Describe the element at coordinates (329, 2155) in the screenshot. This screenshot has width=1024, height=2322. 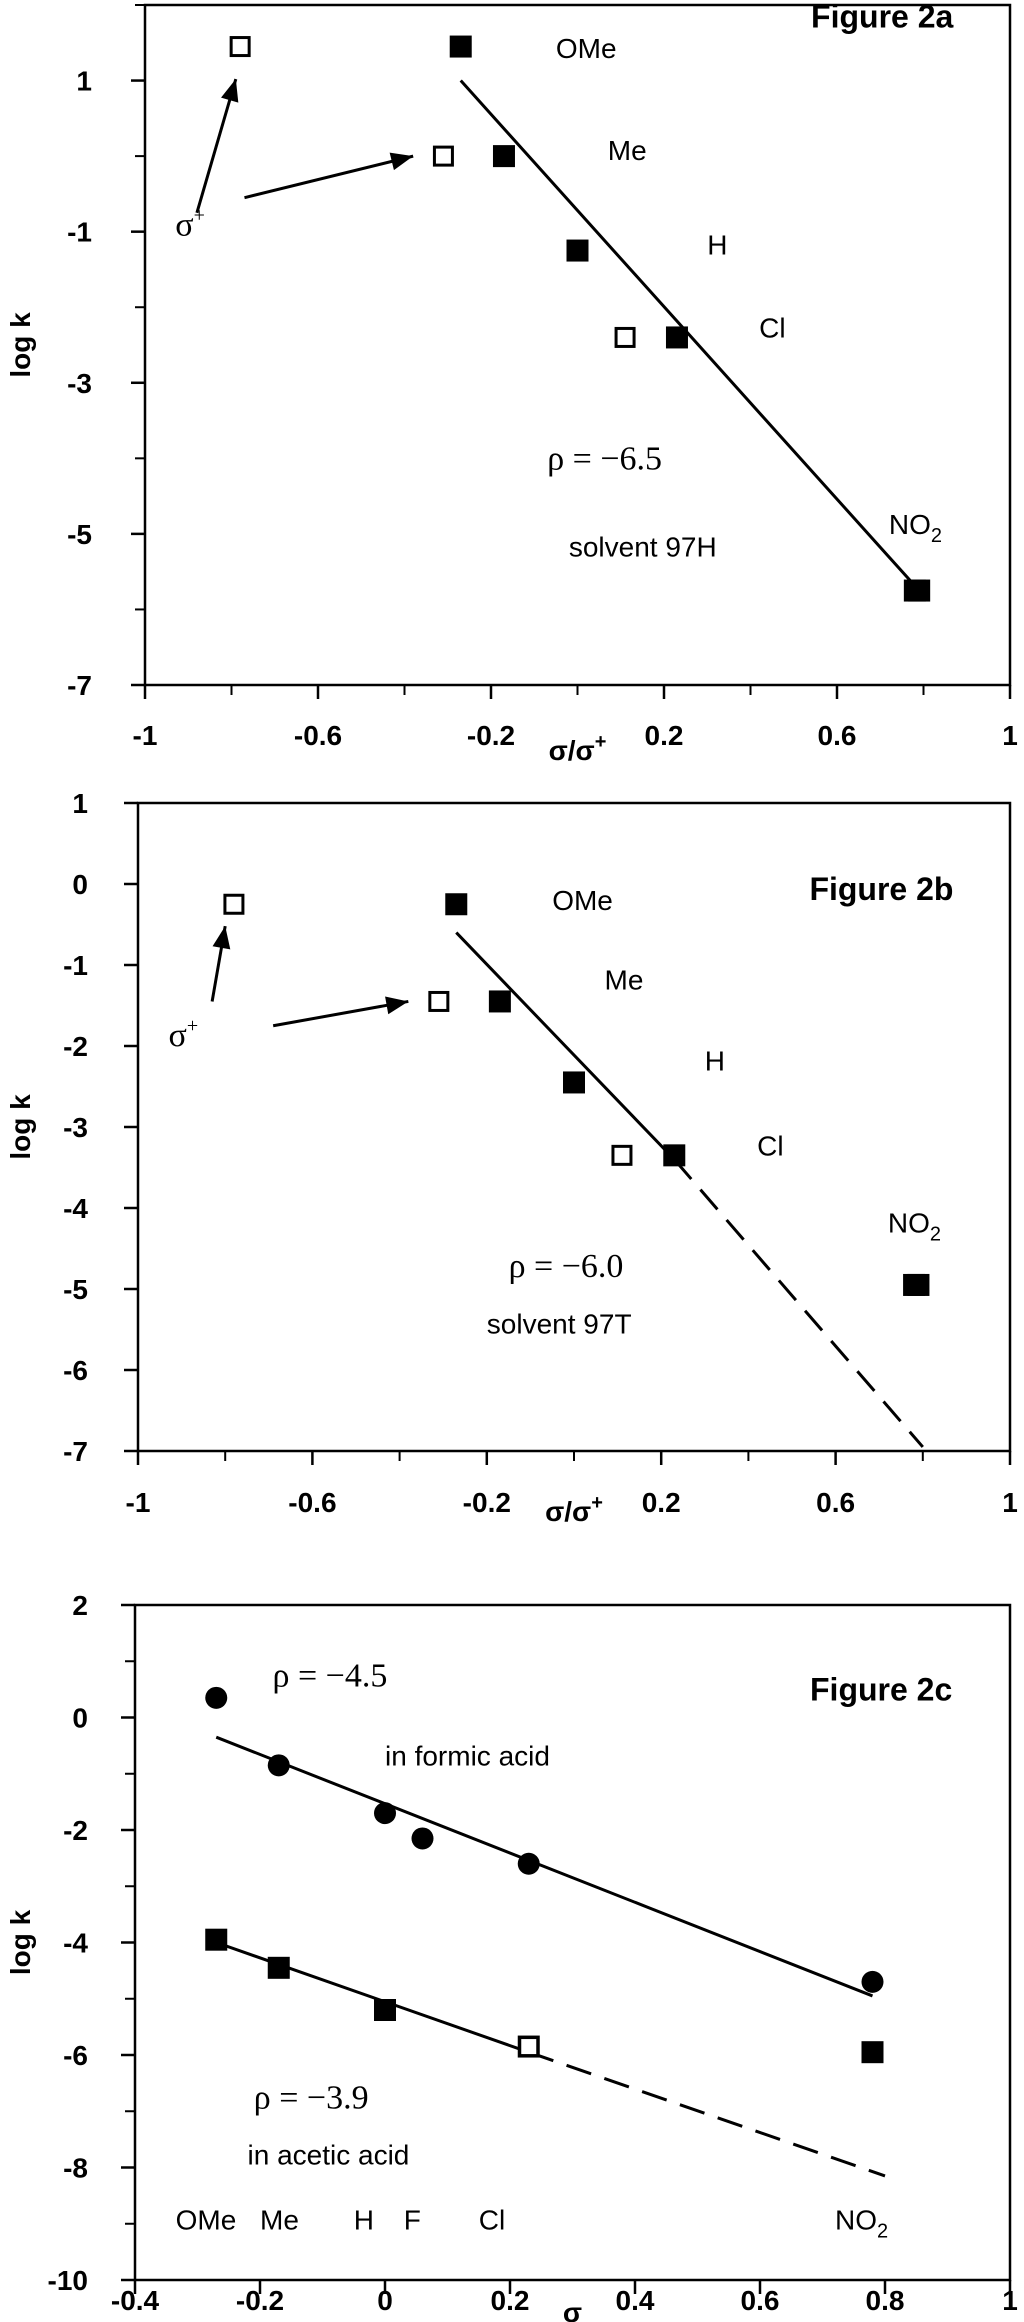
I see `acetic-acid-annotation: in acetic acid` at that location.